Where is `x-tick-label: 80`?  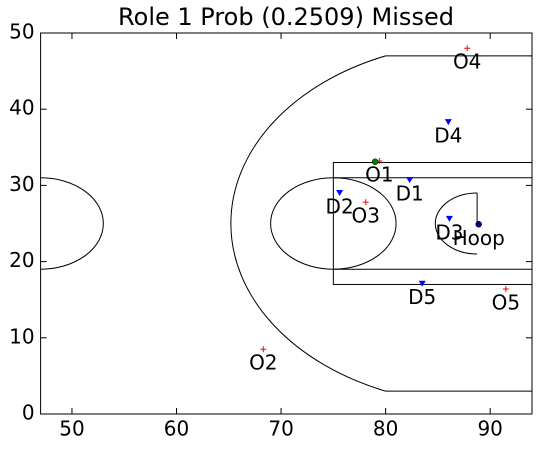 x-tick-label: 80 is located at coordinates (385, 429).